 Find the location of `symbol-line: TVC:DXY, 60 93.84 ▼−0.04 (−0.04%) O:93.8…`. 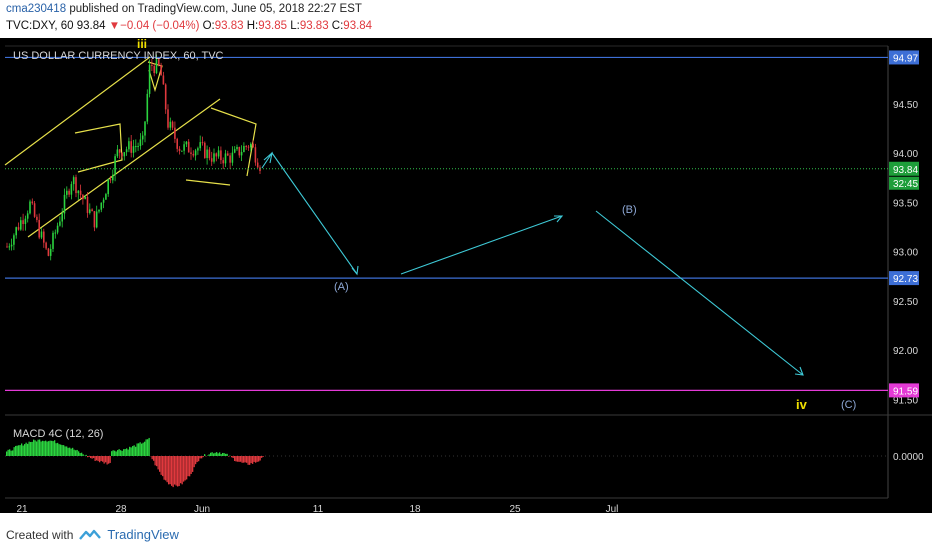

symbol-line: TVC:DXY, 60 93.84 ▼−0.04 (−0.04%) O:93.8… is located at coordinates (189, 26).